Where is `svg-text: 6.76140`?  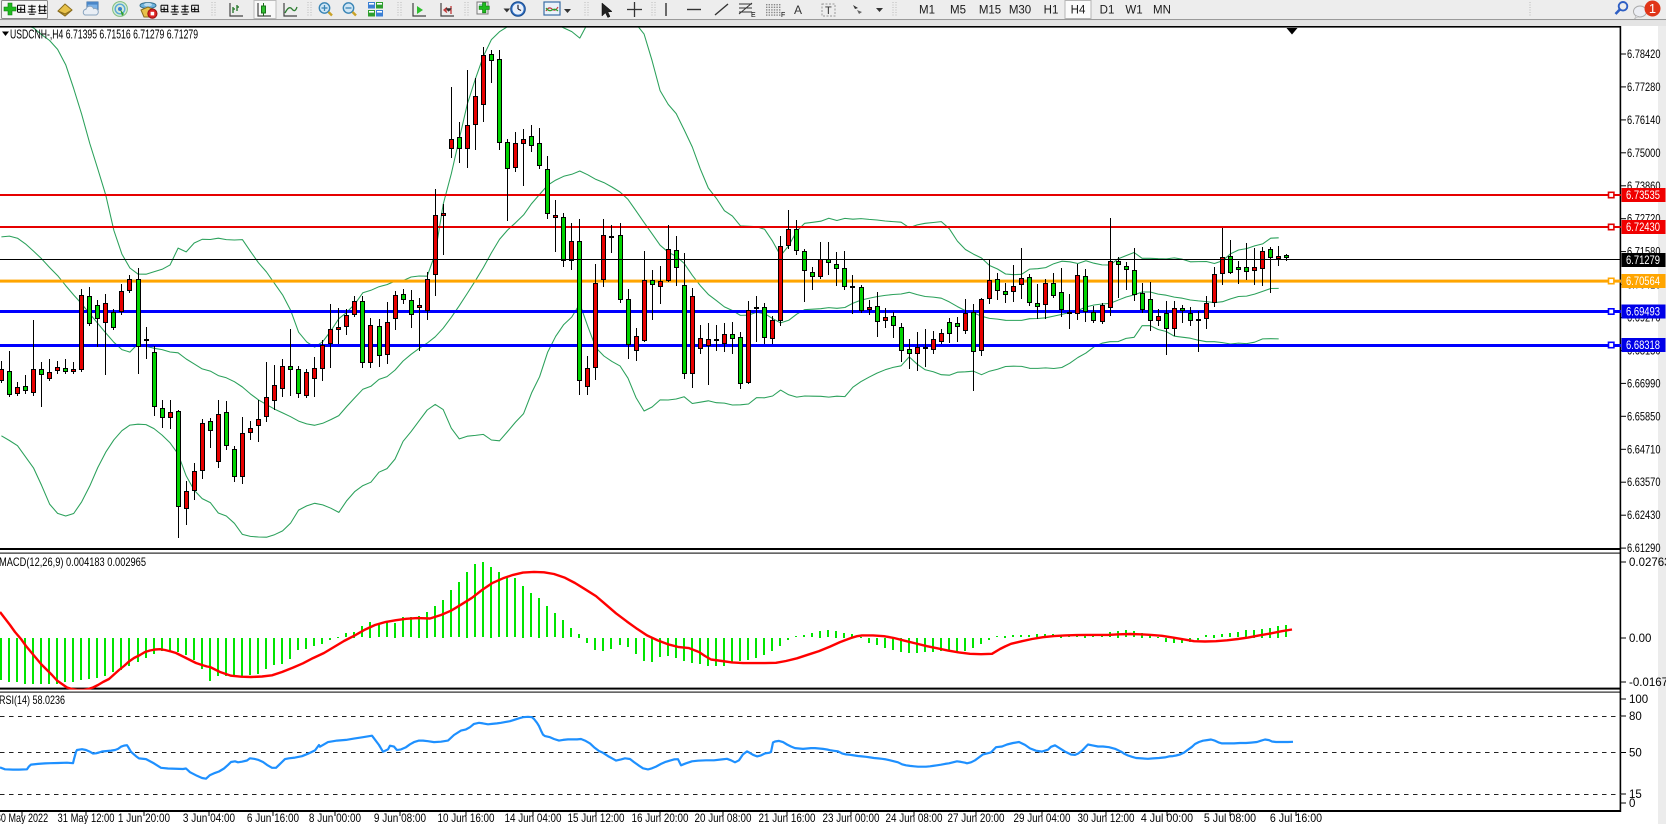 svg-text: 6.76140 is located at coordinates (1644, 120).